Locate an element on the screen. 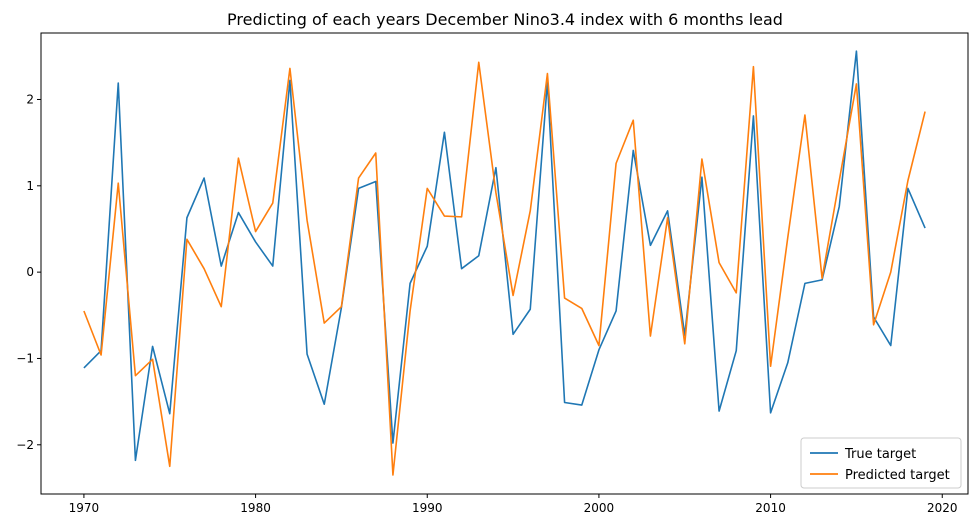 This screenshot has height=528, width=980. y-axis: −2 −1 0 1 2 is located at coordinates (28, 272).